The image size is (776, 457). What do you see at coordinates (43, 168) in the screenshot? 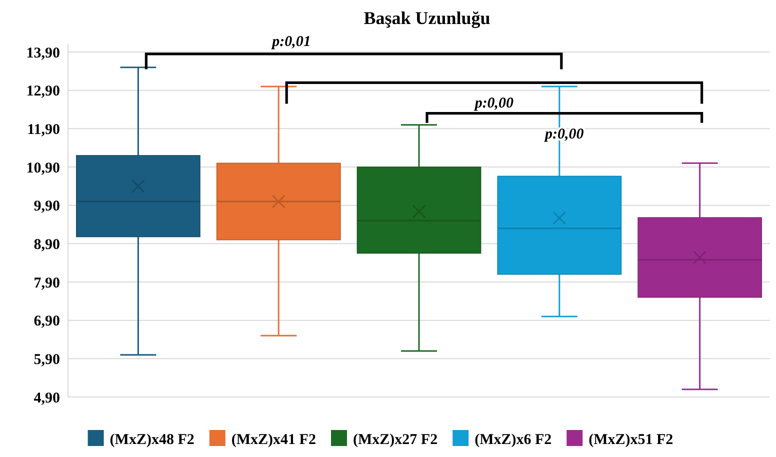
I see `y-tick-label: 10,90` at bounding box center [43, 168].